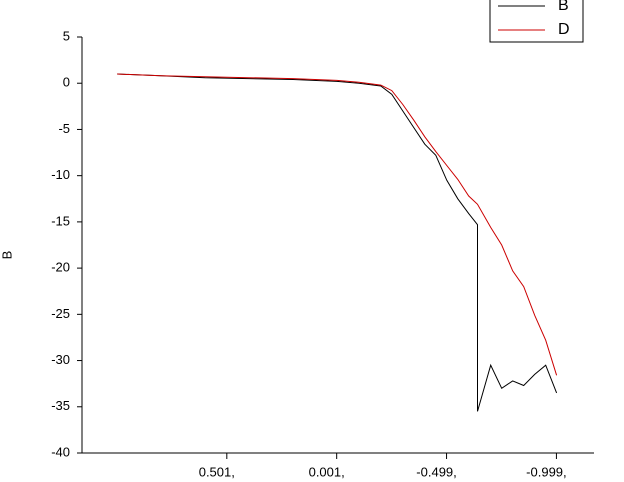  What do you see at coordinates (563, 7) in the screenshot?
I see `legend-label: B` at bounding box center [563, 7].